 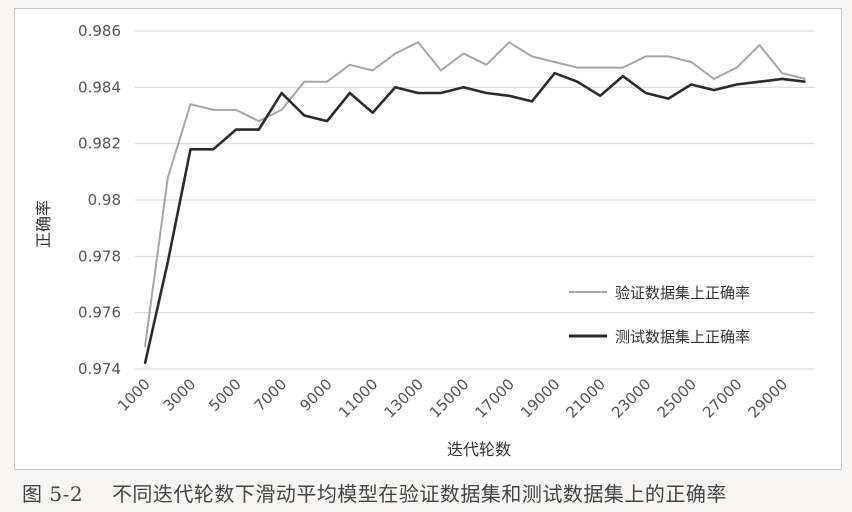 I want to click on figure-number: 图 5-2, so click(x=53, y=494).